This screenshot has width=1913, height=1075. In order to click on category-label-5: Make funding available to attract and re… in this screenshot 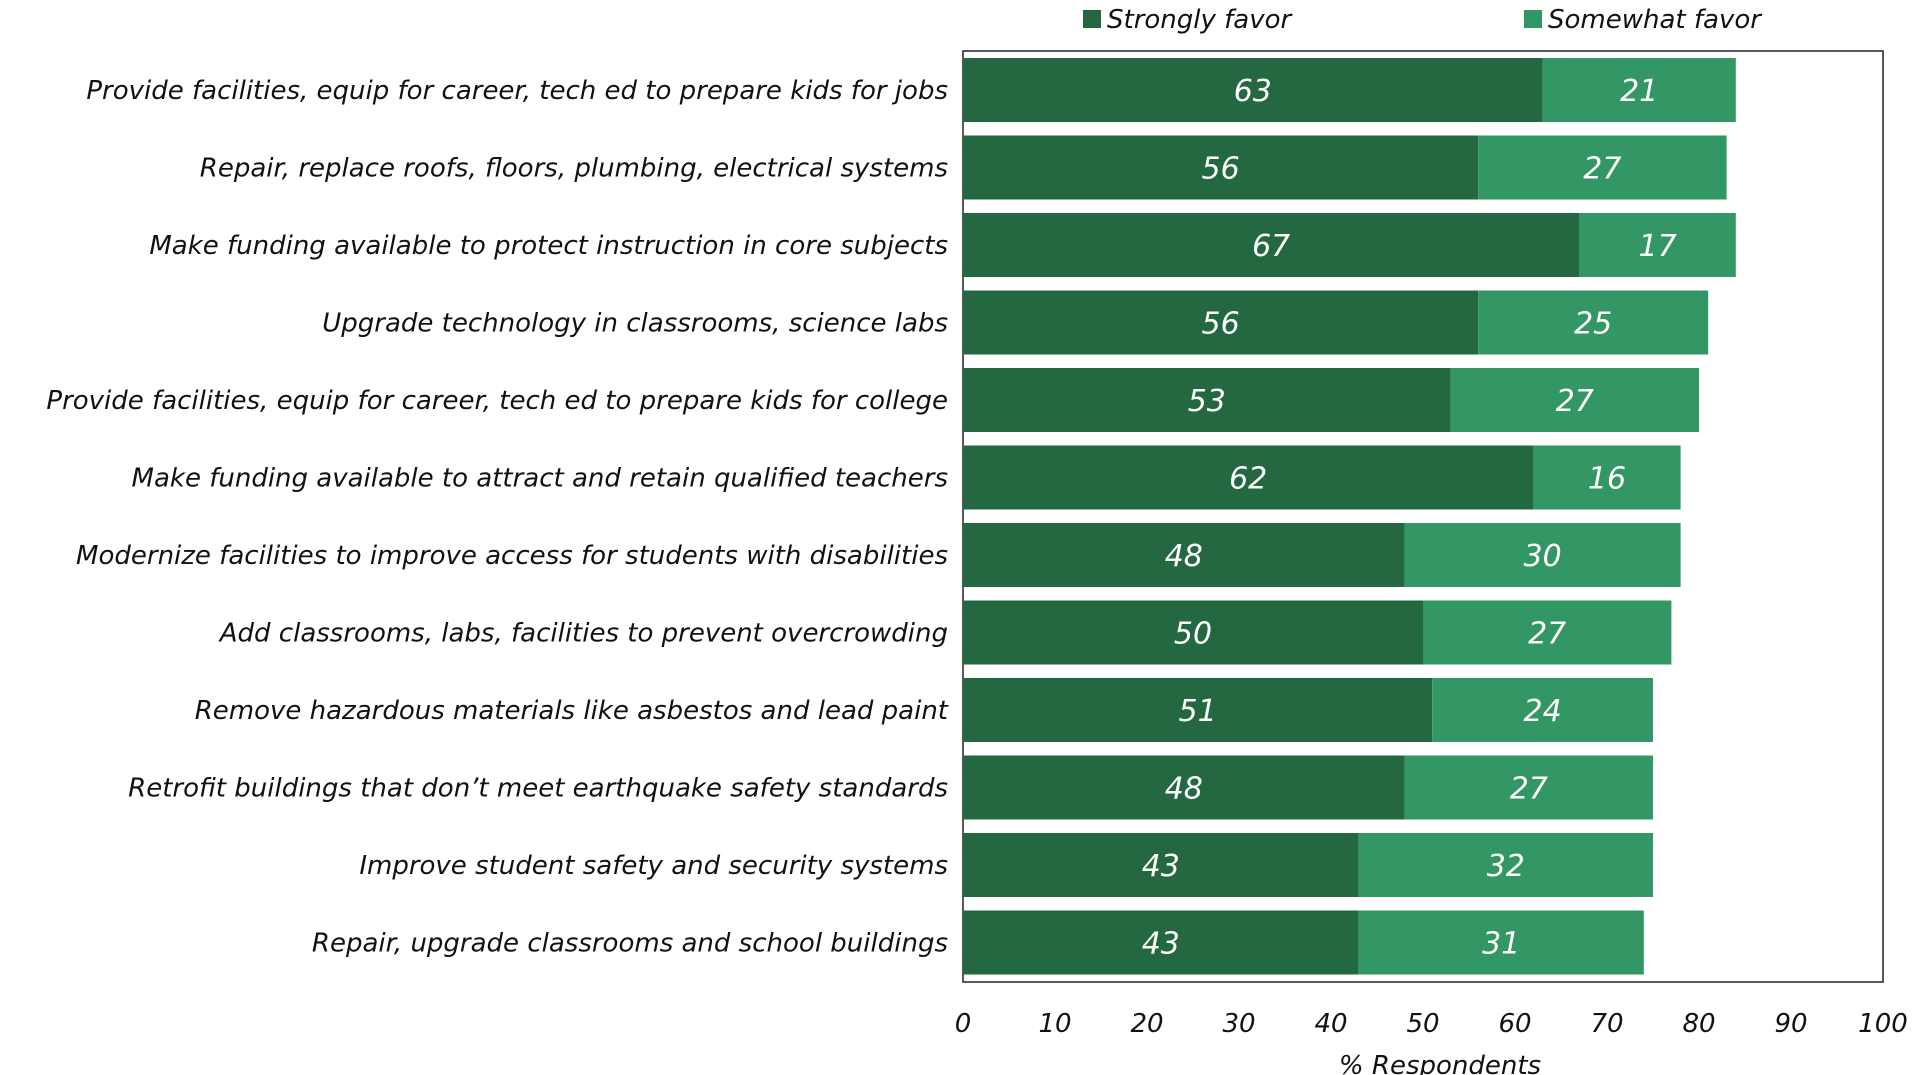, I will do `click(540, 479)`.